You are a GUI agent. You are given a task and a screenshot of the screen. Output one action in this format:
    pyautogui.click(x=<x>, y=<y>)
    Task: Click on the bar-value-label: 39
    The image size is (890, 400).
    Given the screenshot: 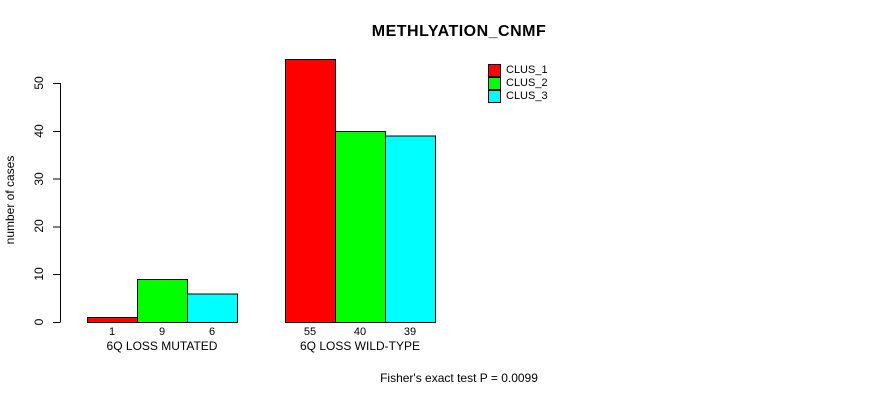 What is the action you would take?
    pyautogui.click(x=410, y=332)
    